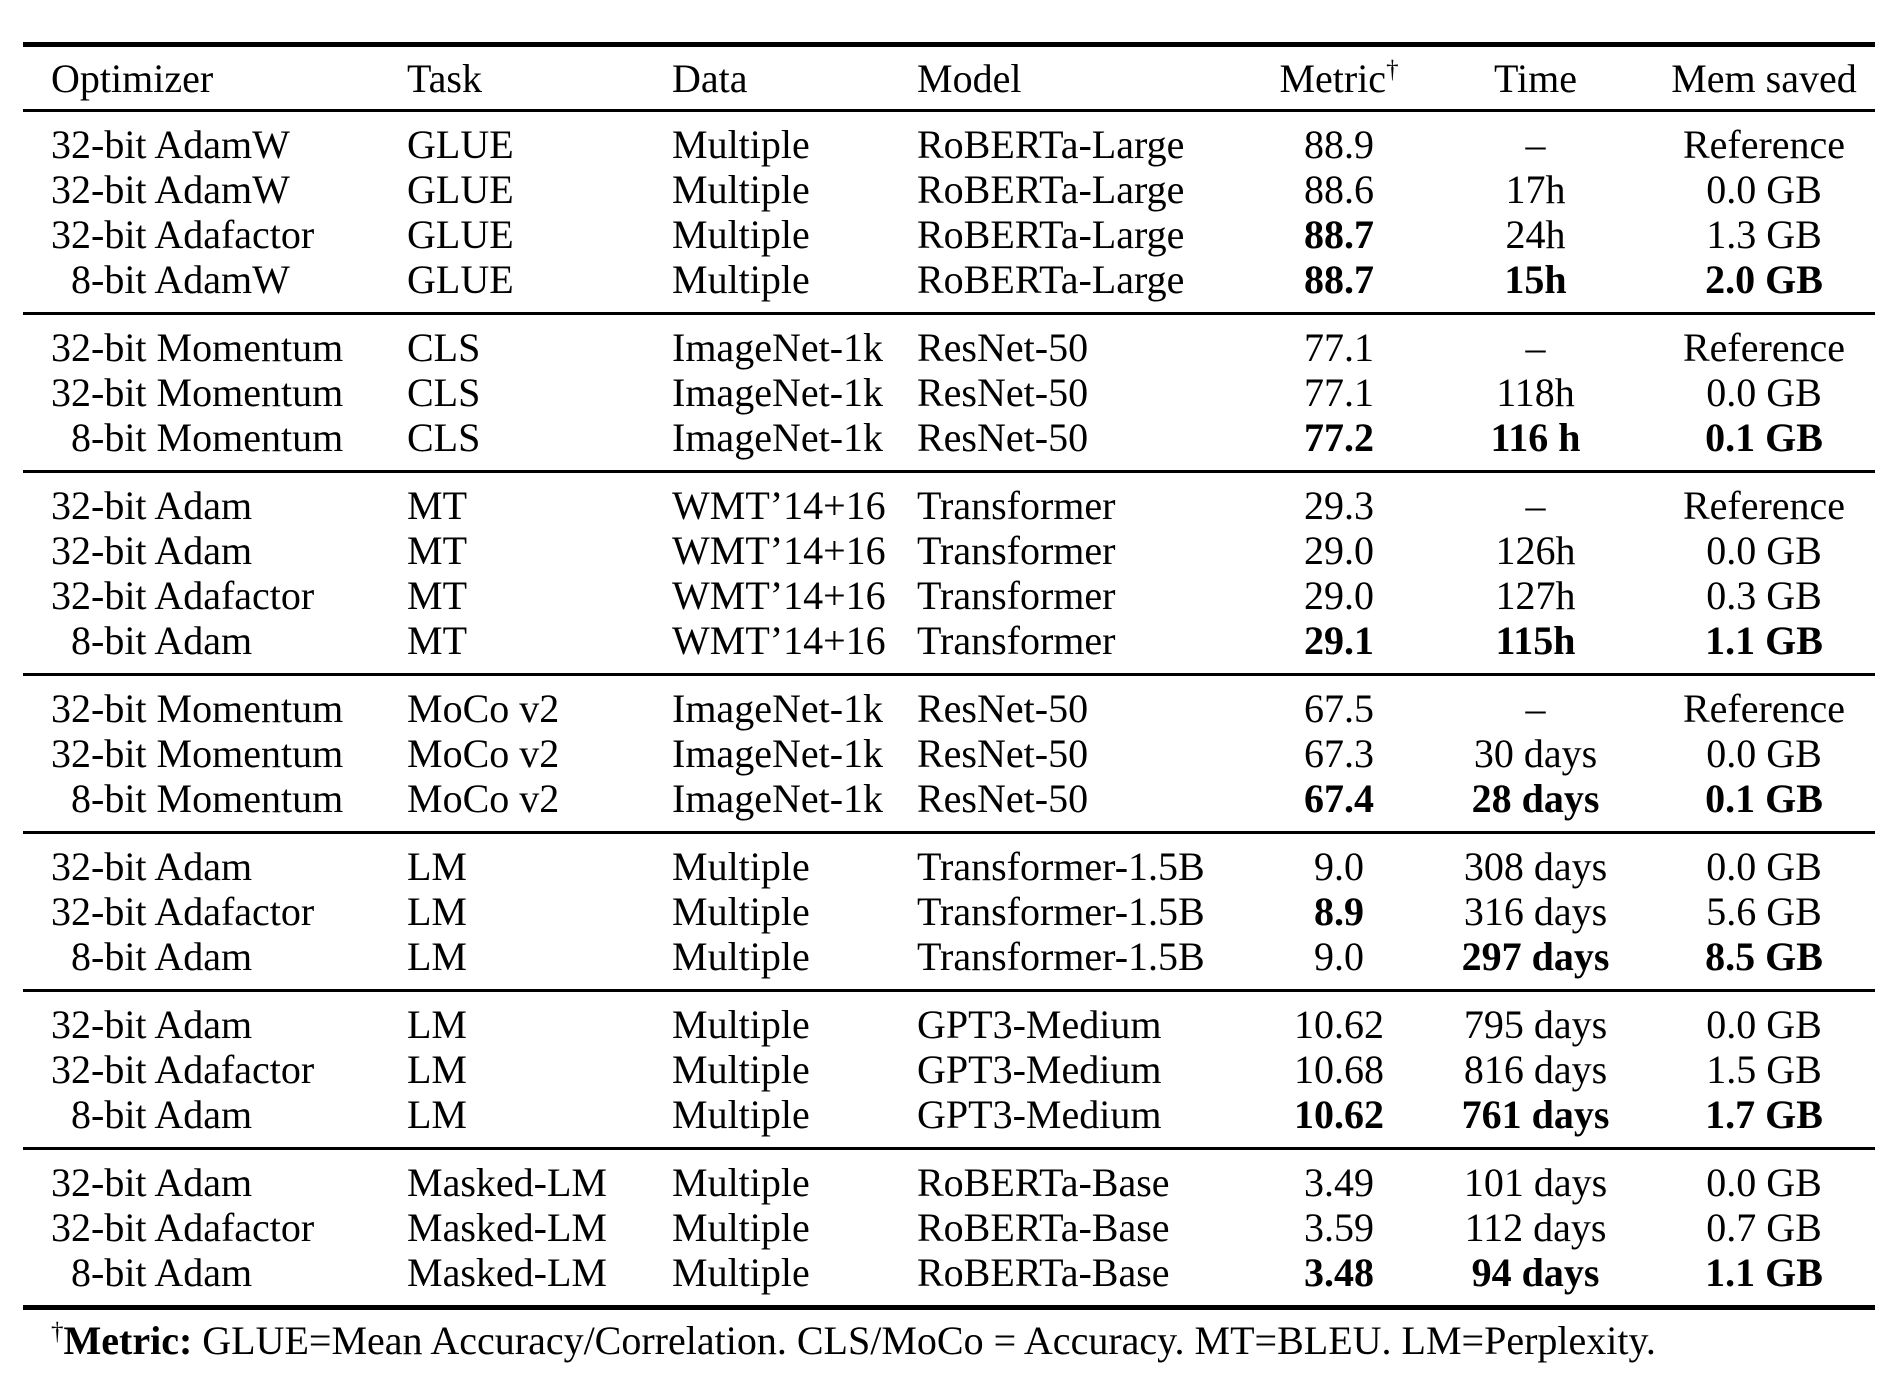 This screenshot has height=1378, width=1898. What do you see at coordinates (969, 78) in the screenshot?
I see `col-header-model: Model` at bounding box center [969, 78].